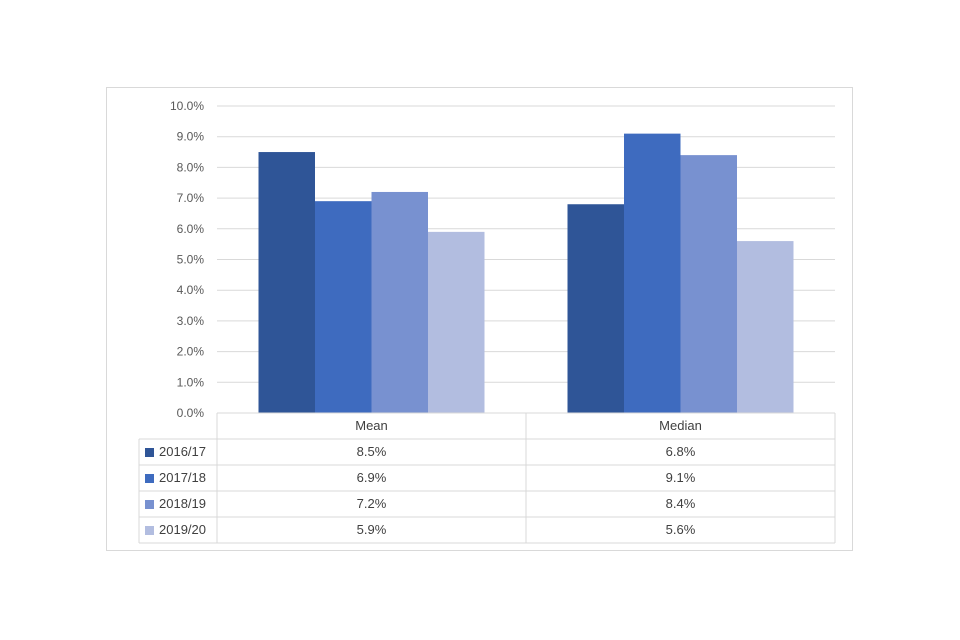  What do you see at coordinates (191, 290) in the screenshot?
I see `y-tick-label: 4.0%` at bounding box center [191, 290].